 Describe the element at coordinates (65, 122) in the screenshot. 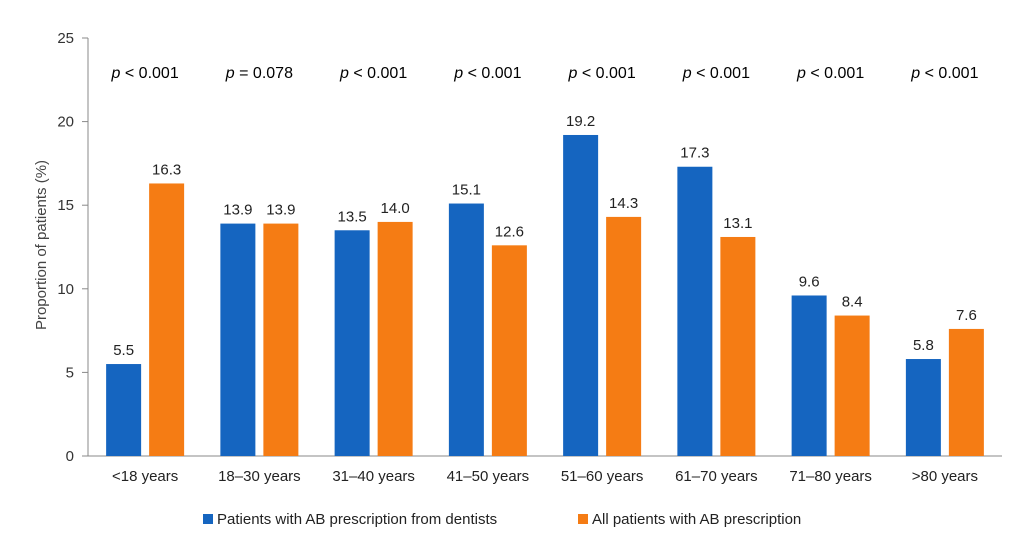

I see `y-tick-label: 20` at that location.